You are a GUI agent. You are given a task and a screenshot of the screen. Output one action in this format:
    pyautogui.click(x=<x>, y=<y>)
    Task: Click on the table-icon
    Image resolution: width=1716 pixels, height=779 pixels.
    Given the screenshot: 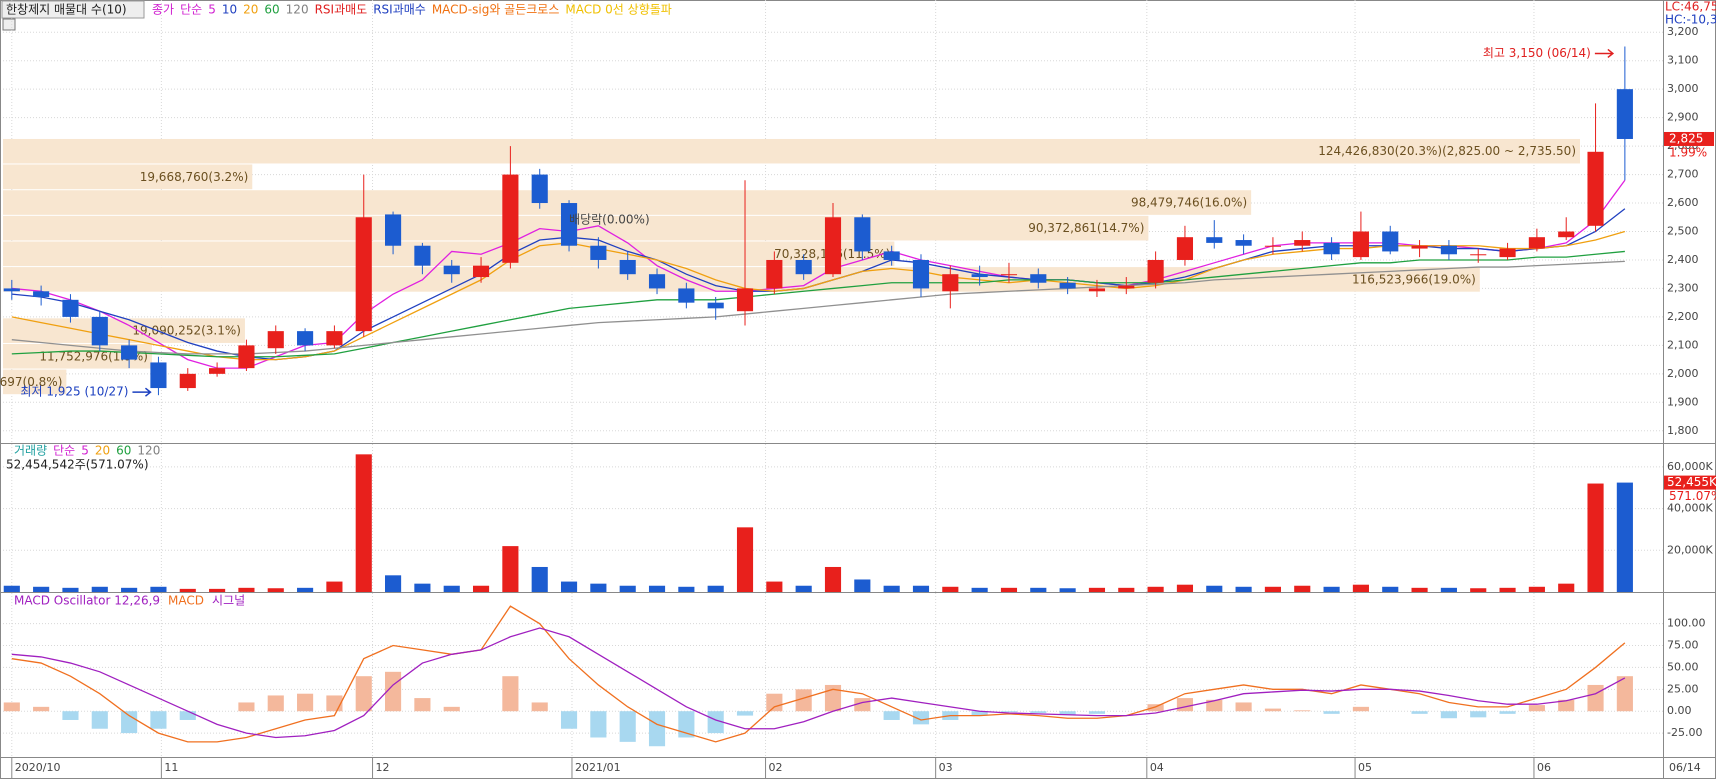 What is the action you would take?
    pyautogui.click(x=9, y=24)
    